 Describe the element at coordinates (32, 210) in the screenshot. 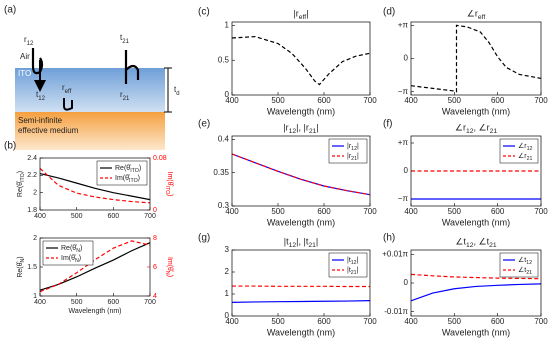

I see `y-tick-label: 1.8` at that location.